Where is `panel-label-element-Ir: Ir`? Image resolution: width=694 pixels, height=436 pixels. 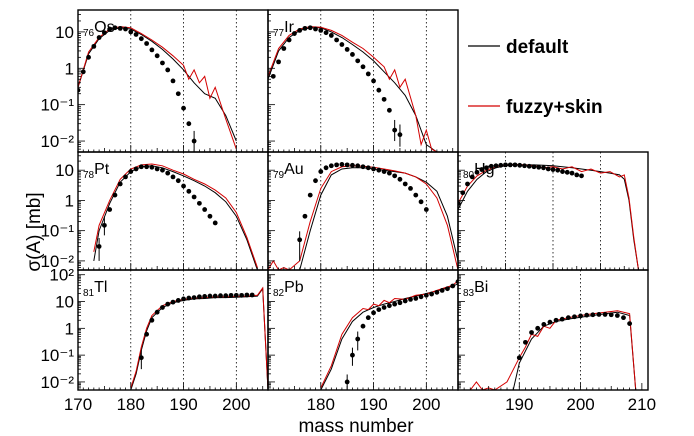
panel-label-element-Ir: Ir is located at coordinates (289, 27).